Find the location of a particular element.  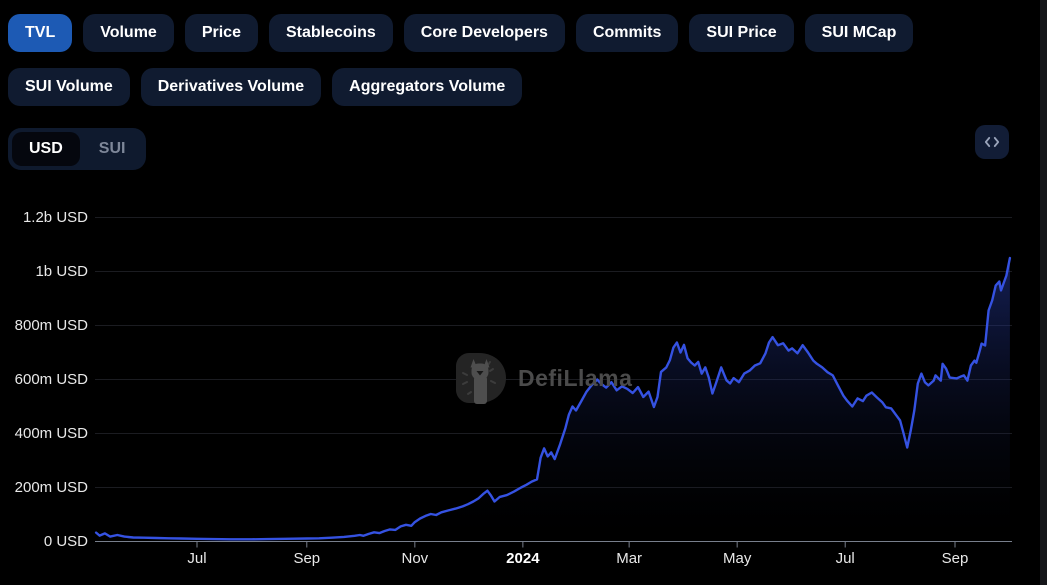

x-axis-label: 2024 is located at coordinates (523, 558).